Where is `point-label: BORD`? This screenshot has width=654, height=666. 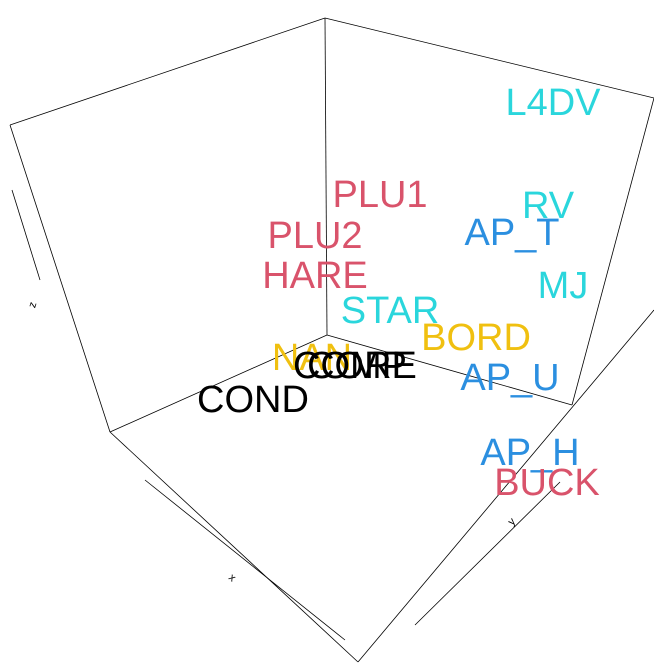 point-label: BORD is located at coordinates (476, 338).